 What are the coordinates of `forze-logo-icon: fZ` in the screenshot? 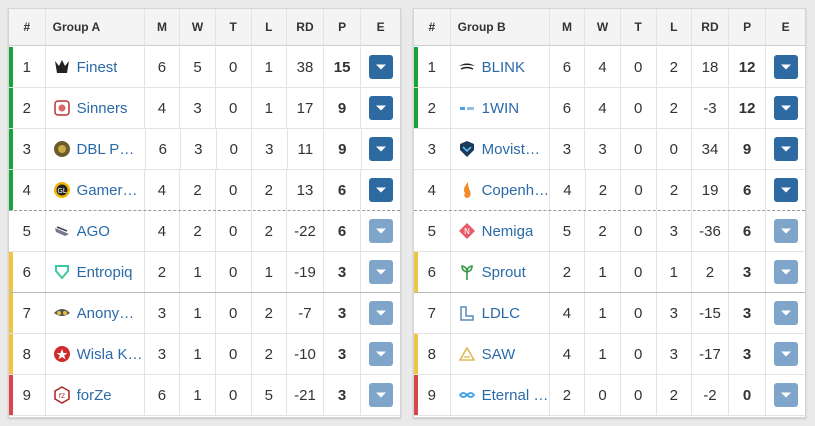 It's located at (62, 395).